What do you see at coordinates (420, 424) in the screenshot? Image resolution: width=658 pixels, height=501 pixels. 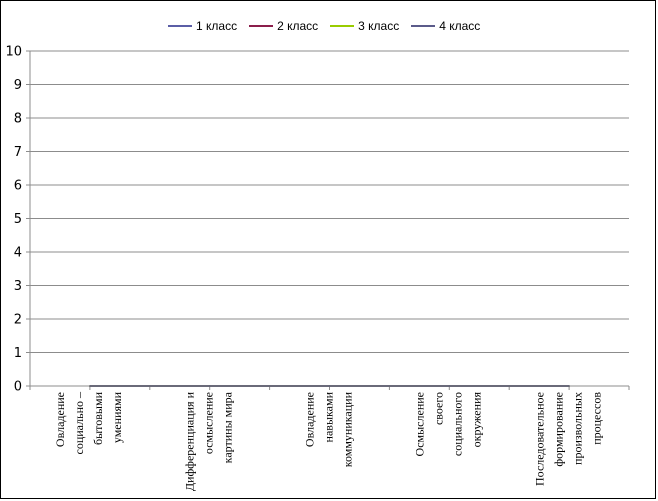 I see `x-category-label-4-line-1: Осмысление` at bounding box center [420, 424].